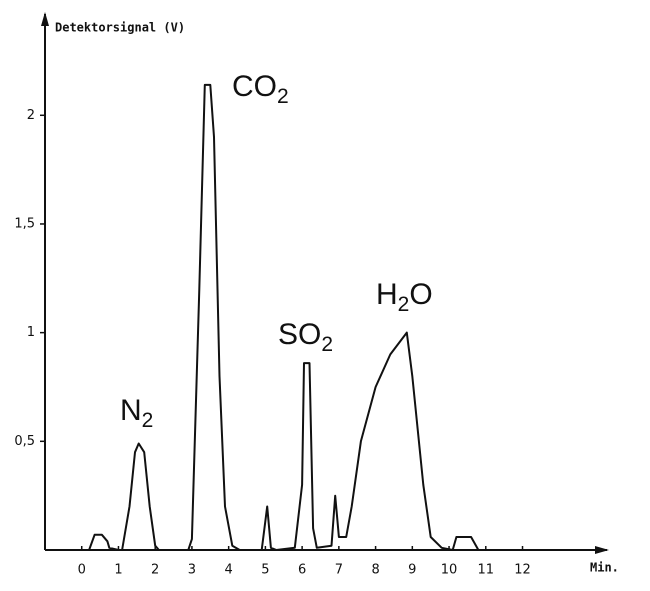 The width and height of the screenshot is (650, 591). What do you see at coordinates (375, 570) in the screenshot?
I see `x-tick-label: 8` at bounding box center [375, 570].